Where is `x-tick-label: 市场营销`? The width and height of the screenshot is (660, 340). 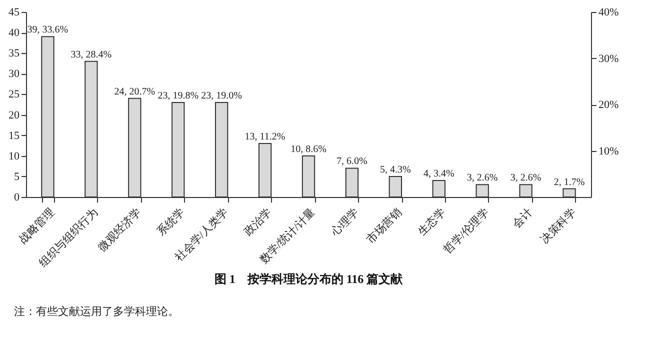
x-tick-label: 市场营销 is located at coordinates (384, 226).